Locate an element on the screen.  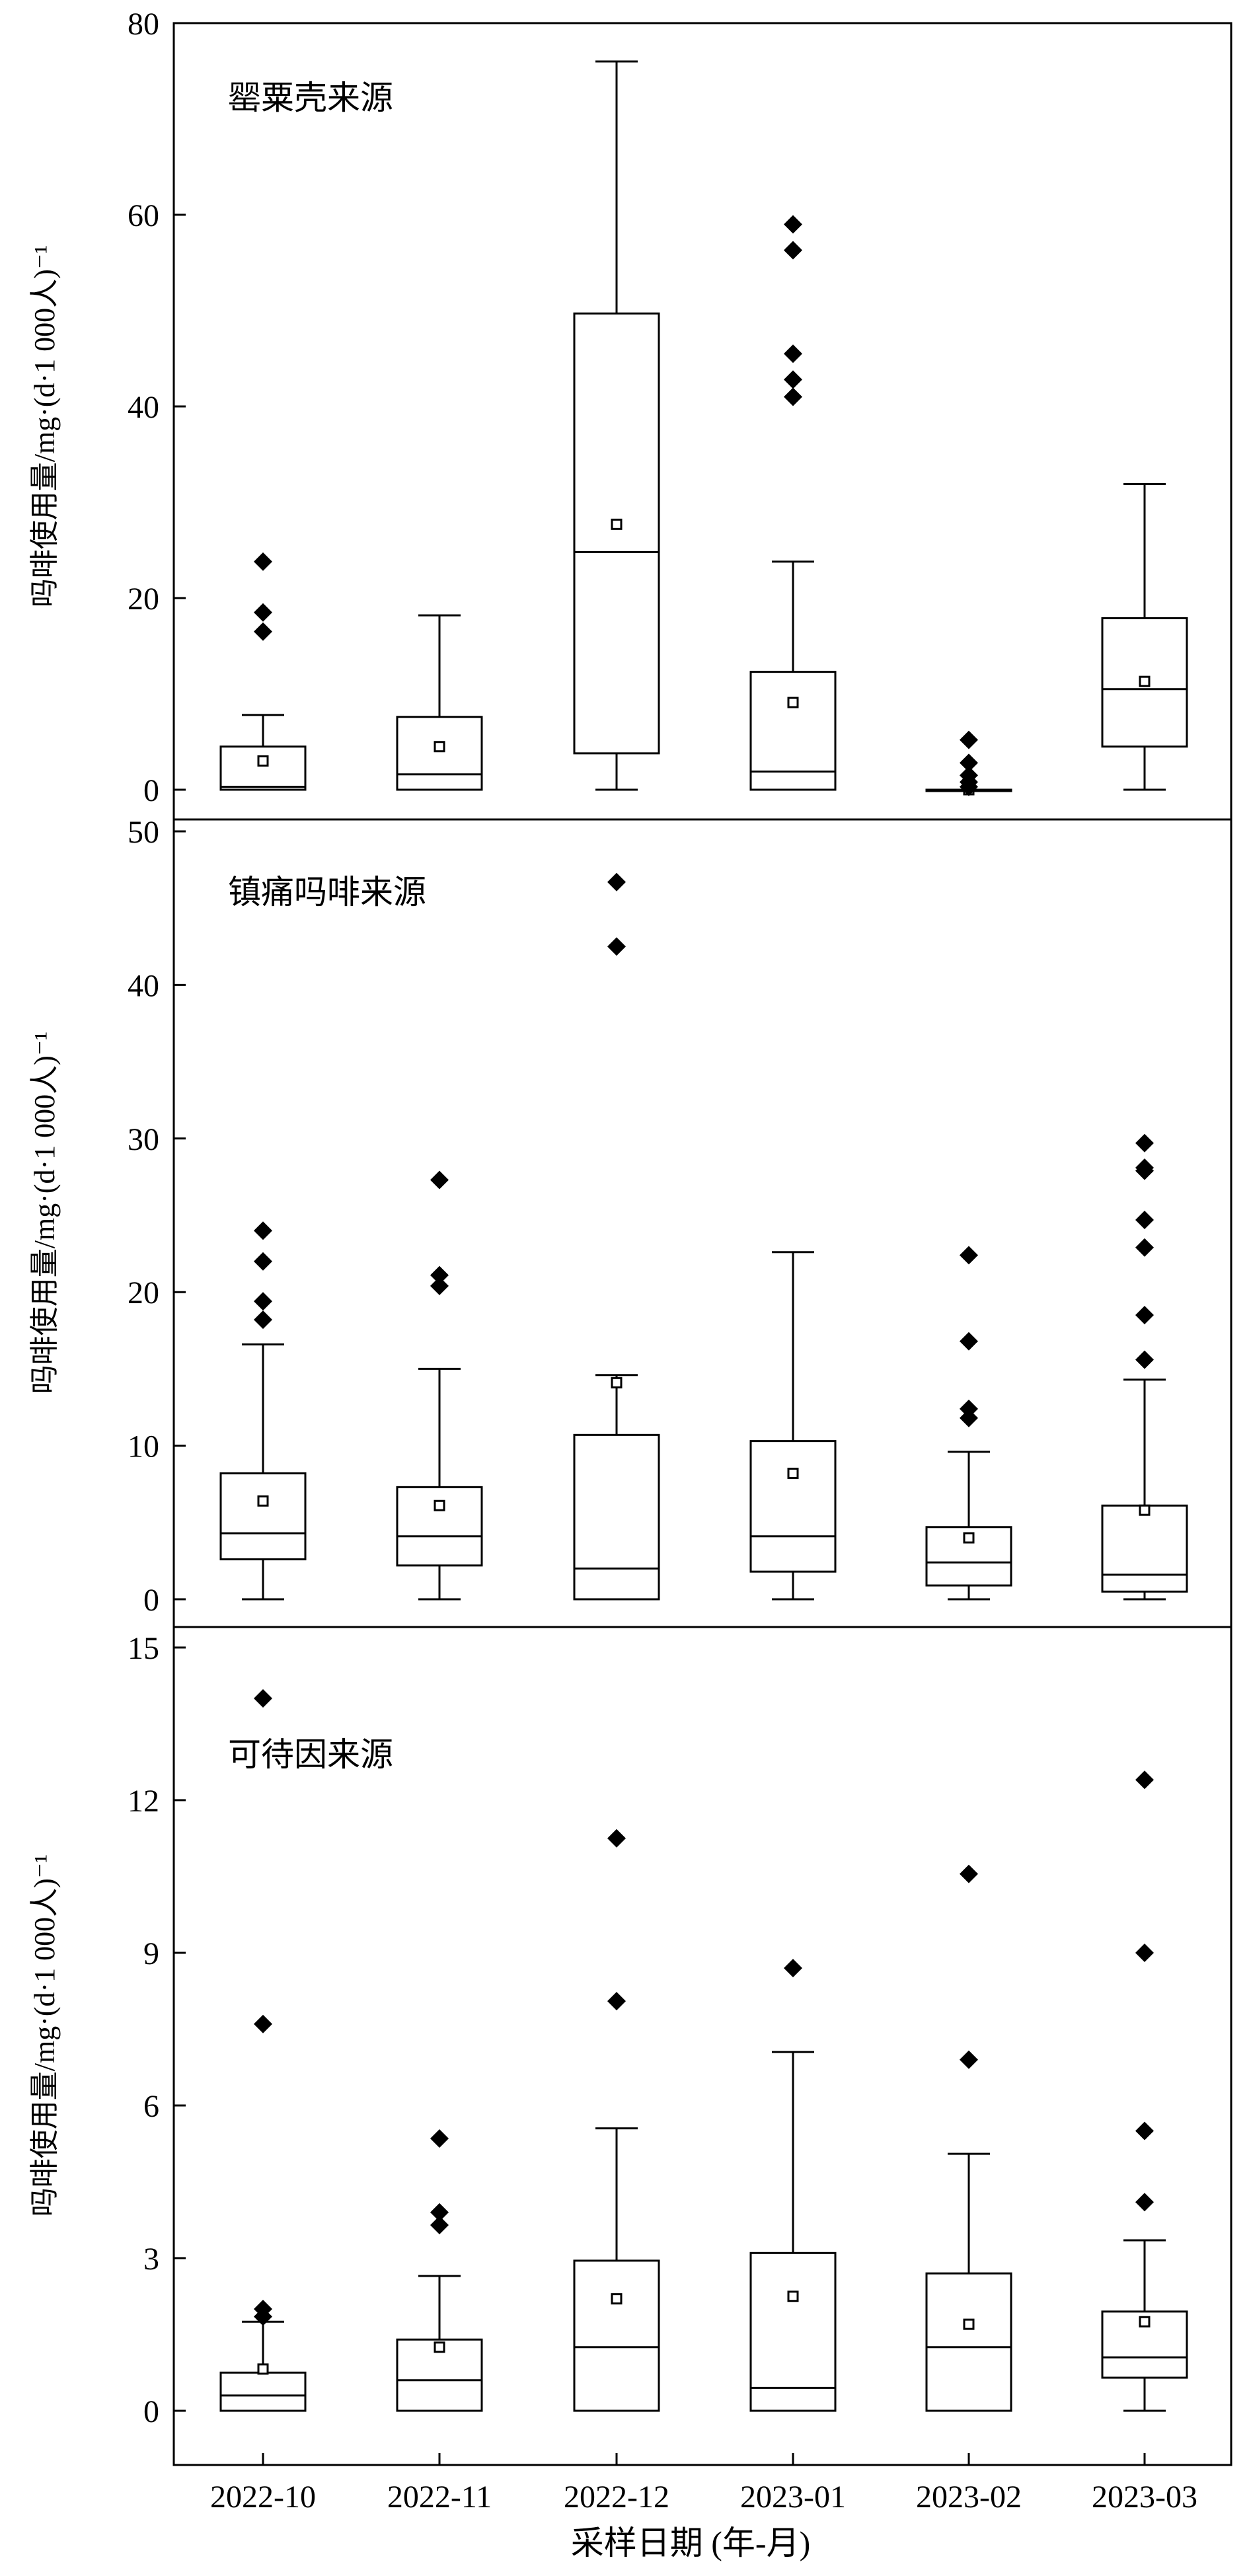
x-tick-label: 2022-12 is located at coordinates (616, 2497).